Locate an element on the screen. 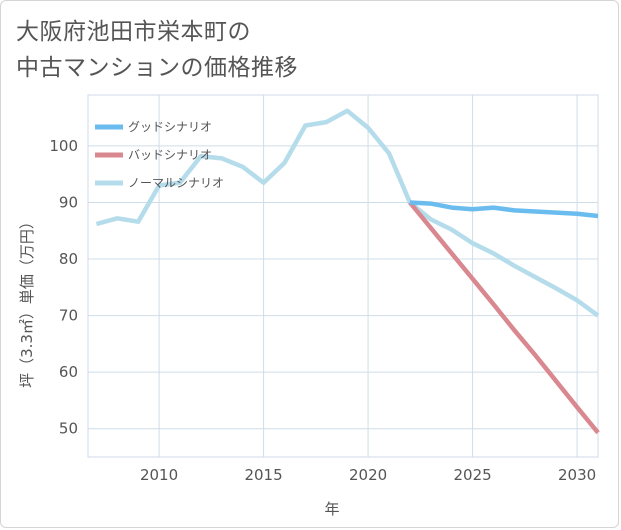 The image size is (621, 530). y-tick-label-80: 80 is located at coordinates (68, 259).